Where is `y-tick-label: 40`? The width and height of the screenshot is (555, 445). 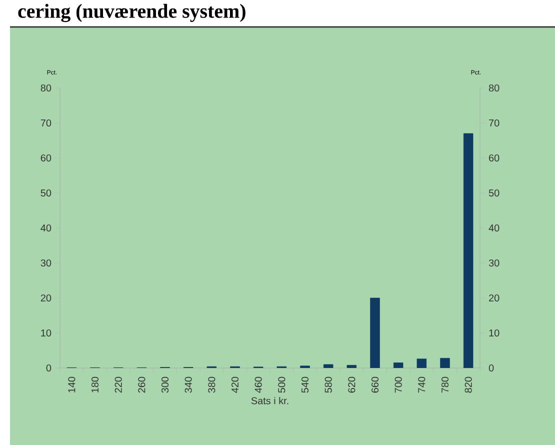 y-tick-label: 40 is located at coordinates (46, 228).